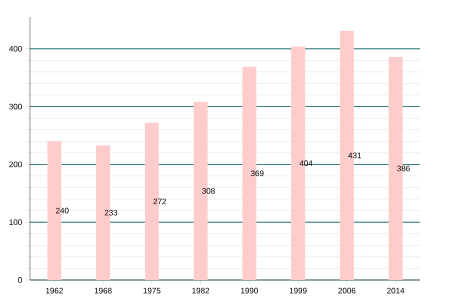 The width and height of the screenshot is (450, 300). I want to click on y-tick-label: 300, so click(15, 107).